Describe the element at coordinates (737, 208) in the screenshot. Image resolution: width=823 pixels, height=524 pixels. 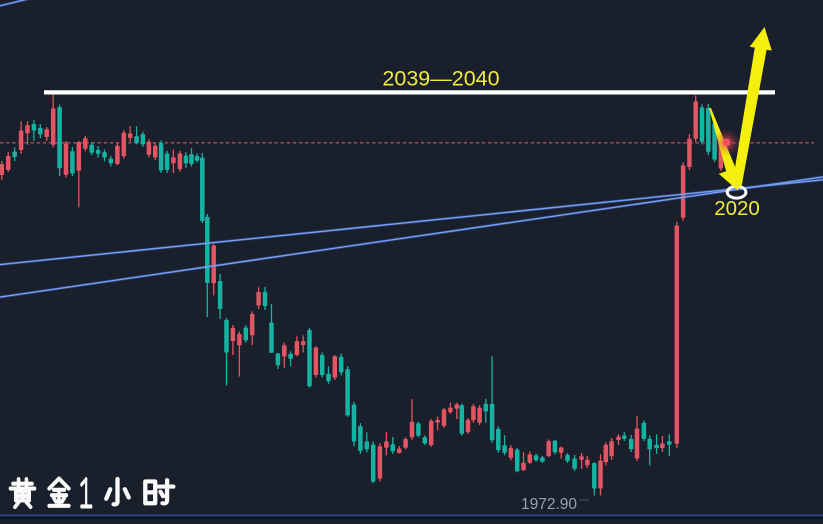
I see `svg-text: 2020` at that location.